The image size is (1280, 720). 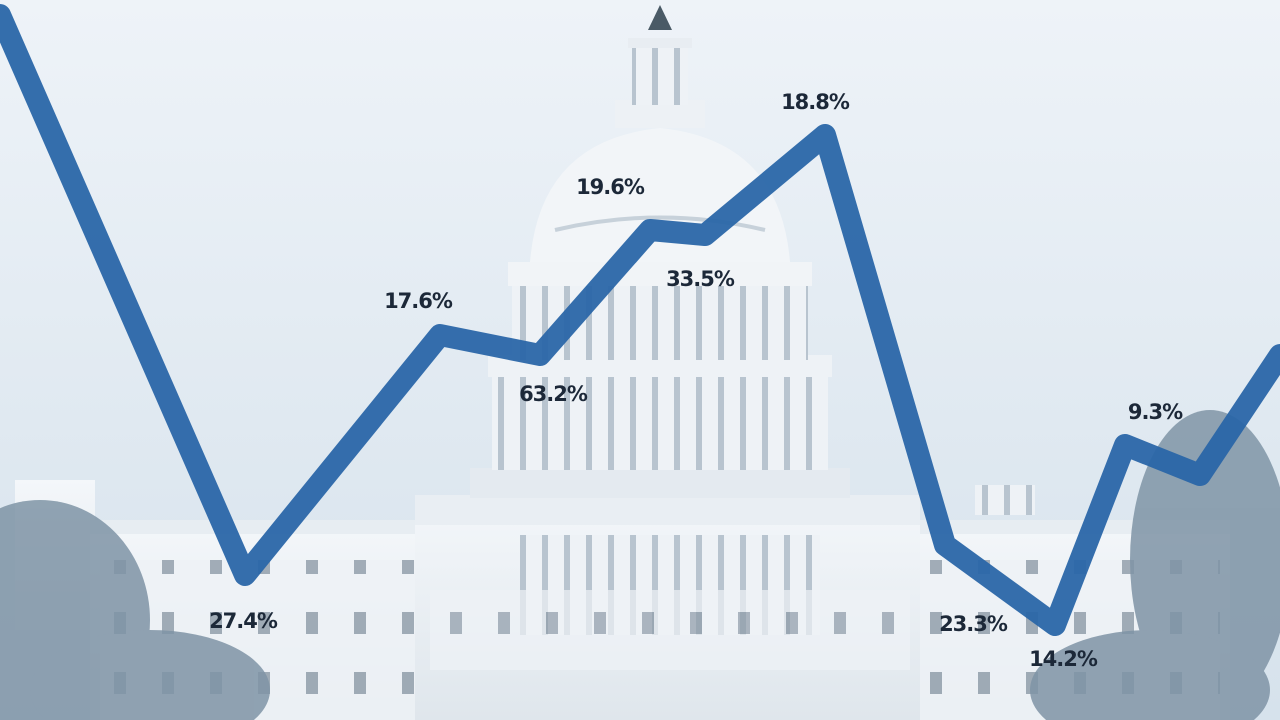 I want to click on annotation-label: 18.8%, so click(x=815, y=102).